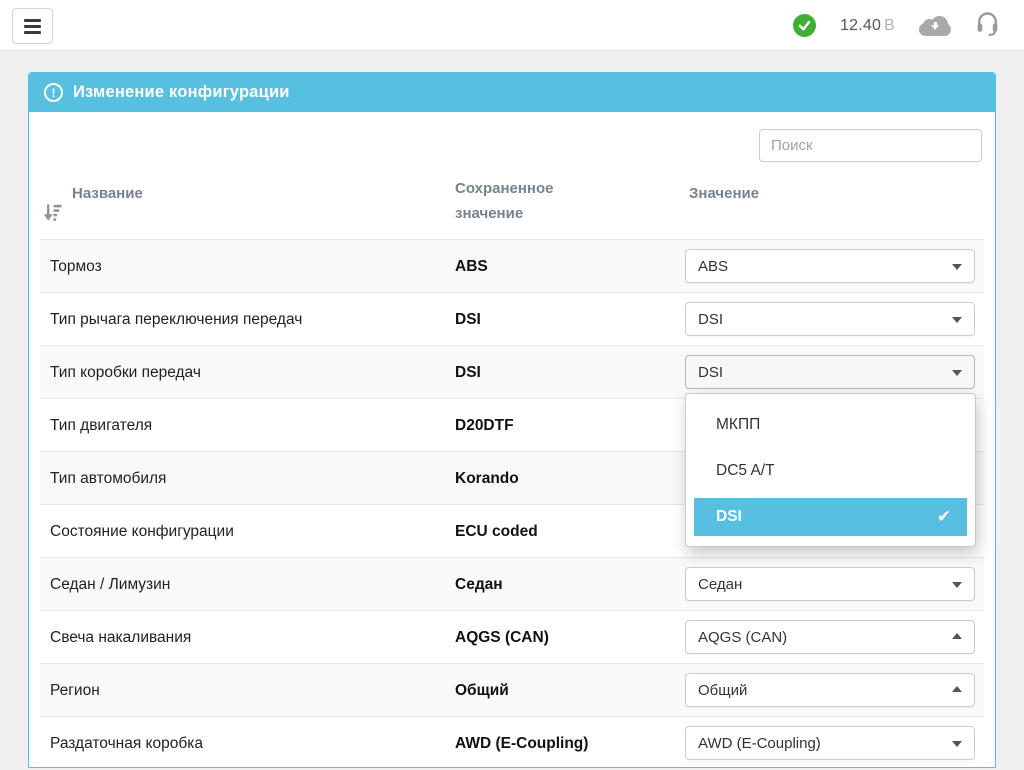  What do you see at coordinates (75, 690) in the screenshot?
I see `param-name: Регион` at bounding box center [75, 690].